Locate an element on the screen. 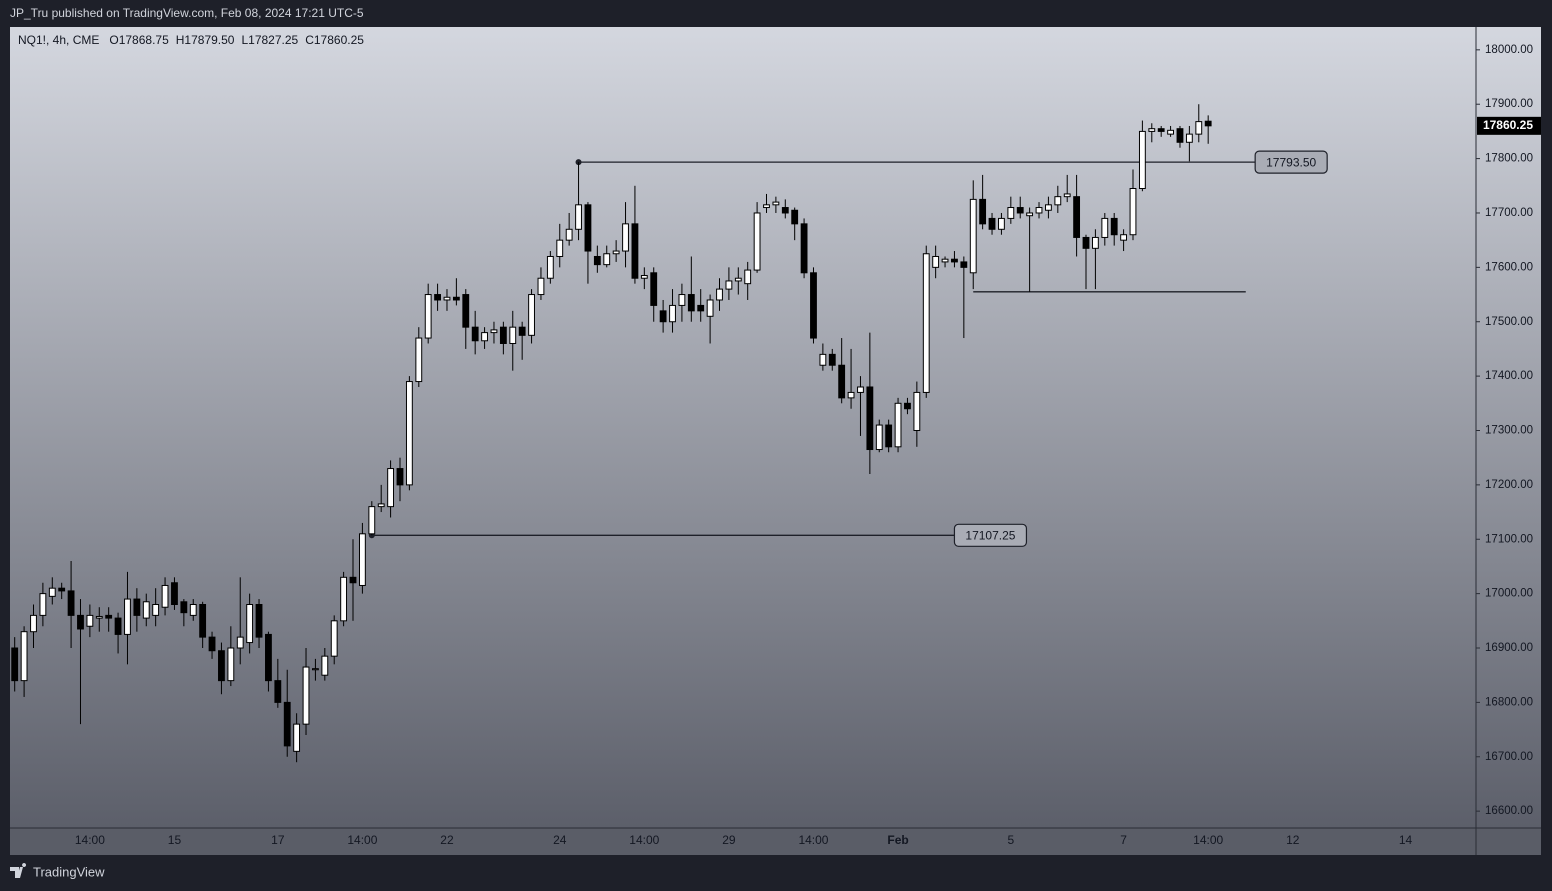  x-tick-label: 24 is located at coordinates (560, 840).